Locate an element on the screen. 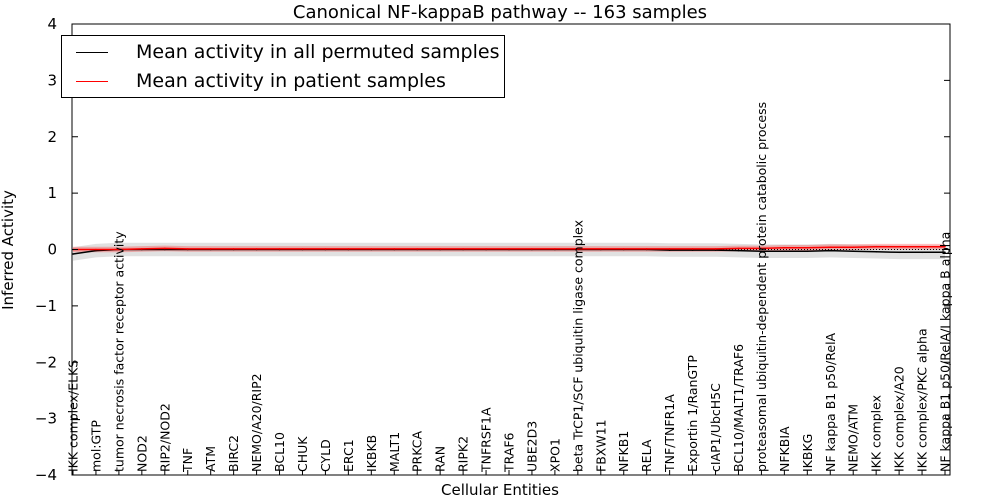 Image resolution: width=1000 pixels, height=500 pixels. x-tick-label-20: UBE2D3 is located at coordinates (531, 446).